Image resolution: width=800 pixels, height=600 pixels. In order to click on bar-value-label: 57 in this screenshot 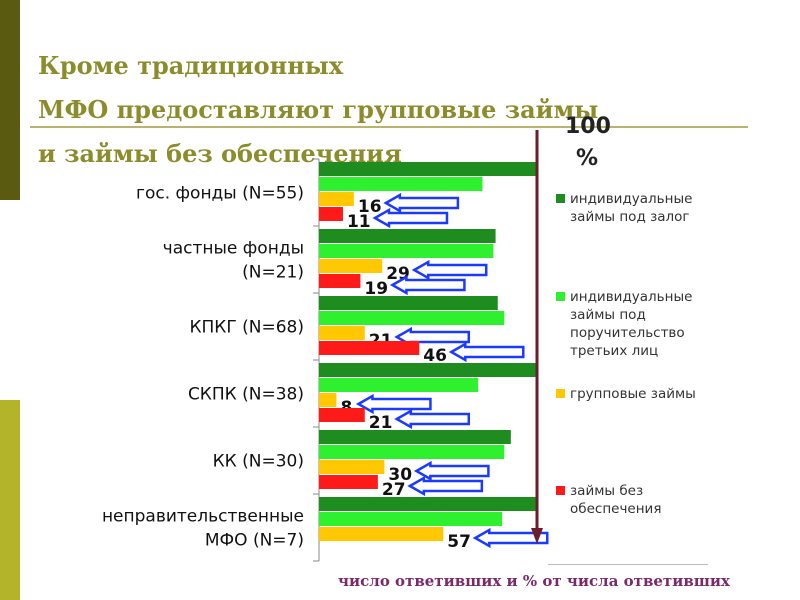, I will do `click(459, 542)`.